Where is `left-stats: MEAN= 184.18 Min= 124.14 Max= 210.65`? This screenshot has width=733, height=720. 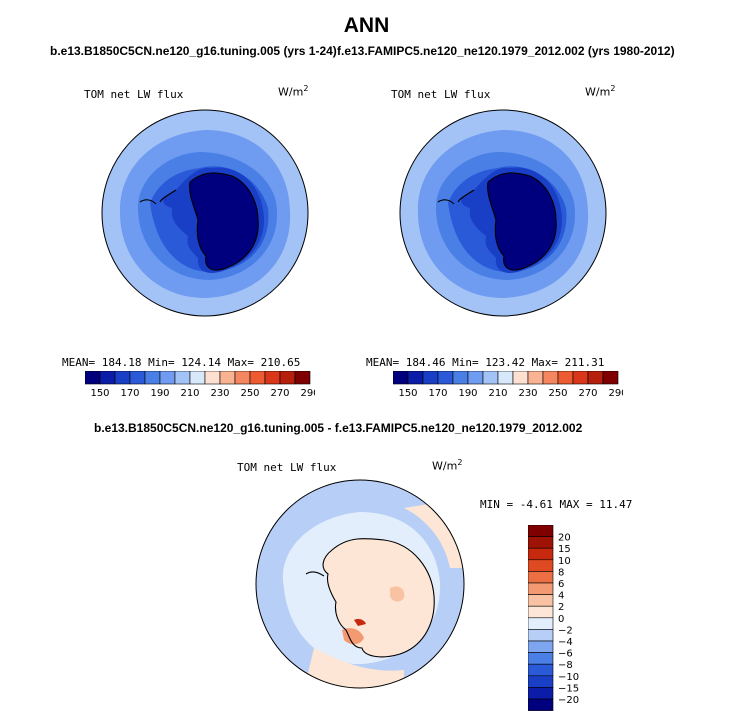
left-stats: MEAN= 184.18 Min= 124.14 Max= 210.65 is located at coordinates (181, 362).